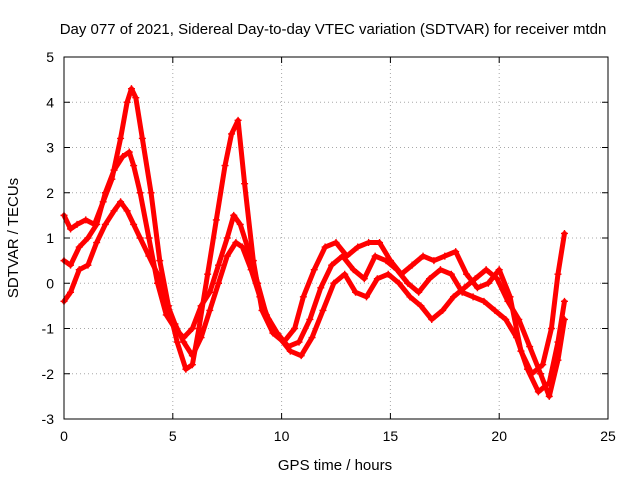  What do you see at coordinates (282, 436) in the screenshot?
I see `x-tick-label: 10` at bounding box center [282, 436].